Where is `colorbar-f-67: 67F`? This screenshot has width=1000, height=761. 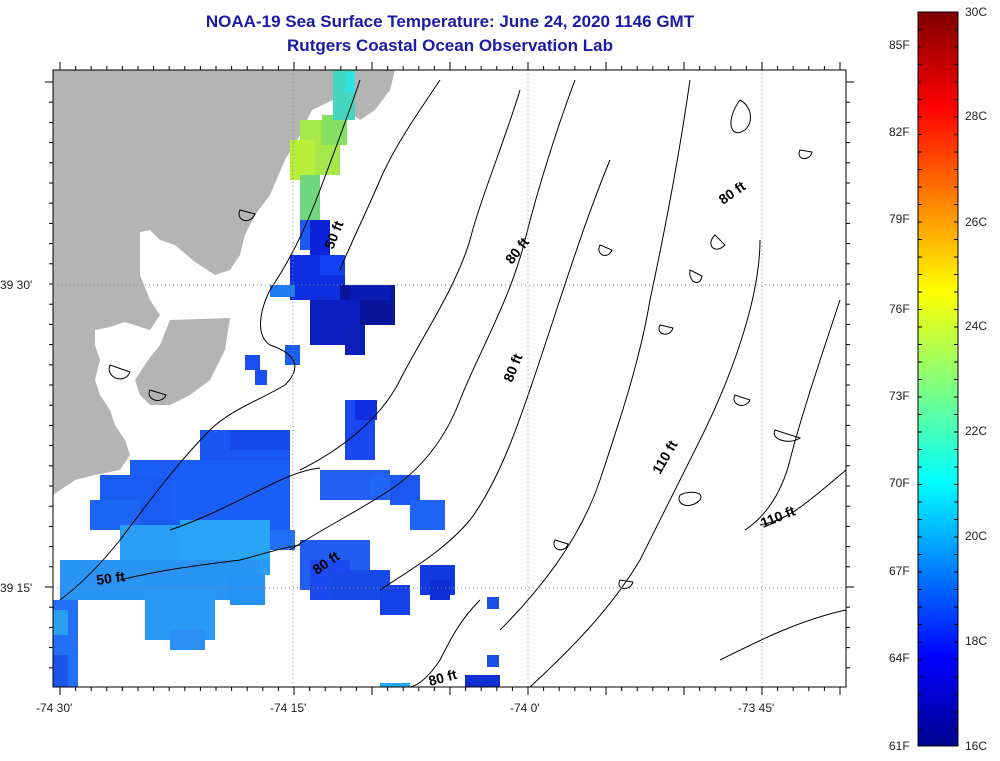
colorbar-f-67: 67F is located at coordinates (899, 571).